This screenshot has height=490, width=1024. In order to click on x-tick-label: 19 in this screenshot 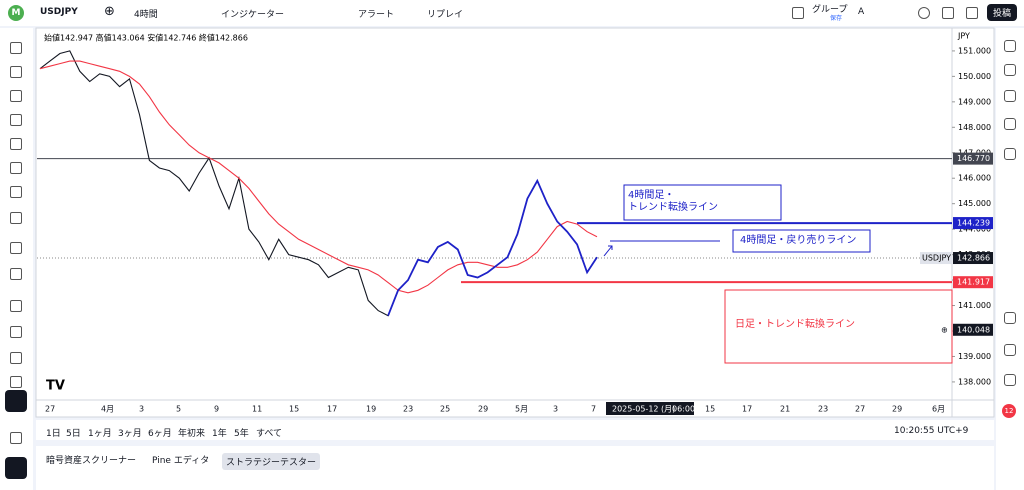, I will do `click(371, 409)`.